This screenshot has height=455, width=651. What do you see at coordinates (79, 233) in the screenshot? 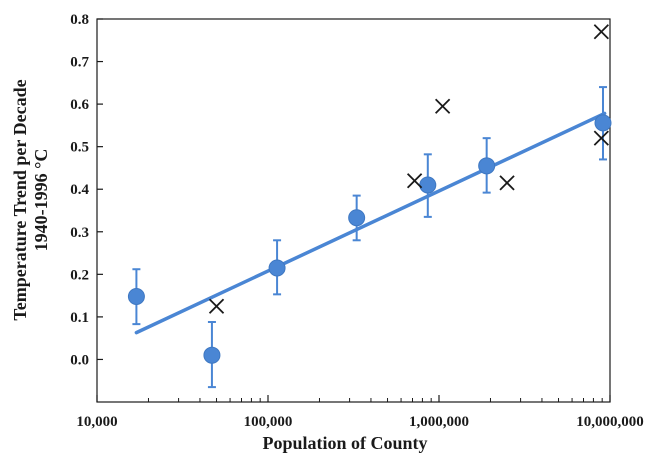
I see `y-tick-label: 0.3` at bounding box center [79, 233].